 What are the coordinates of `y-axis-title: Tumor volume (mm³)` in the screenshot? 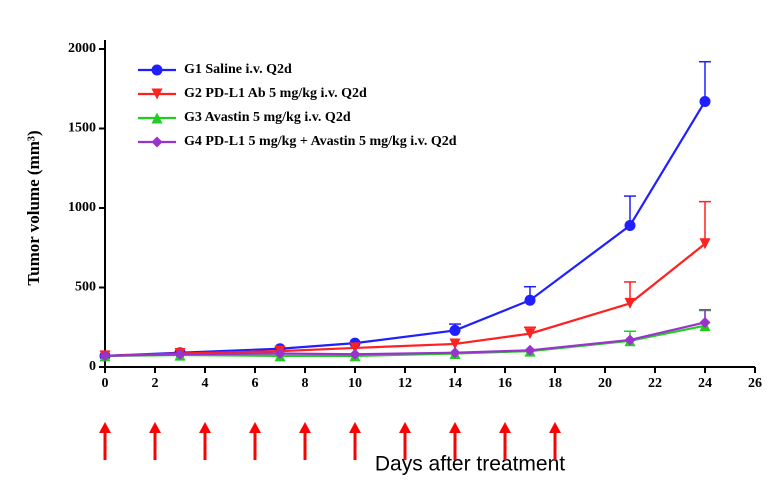 It's located at (33, 207).